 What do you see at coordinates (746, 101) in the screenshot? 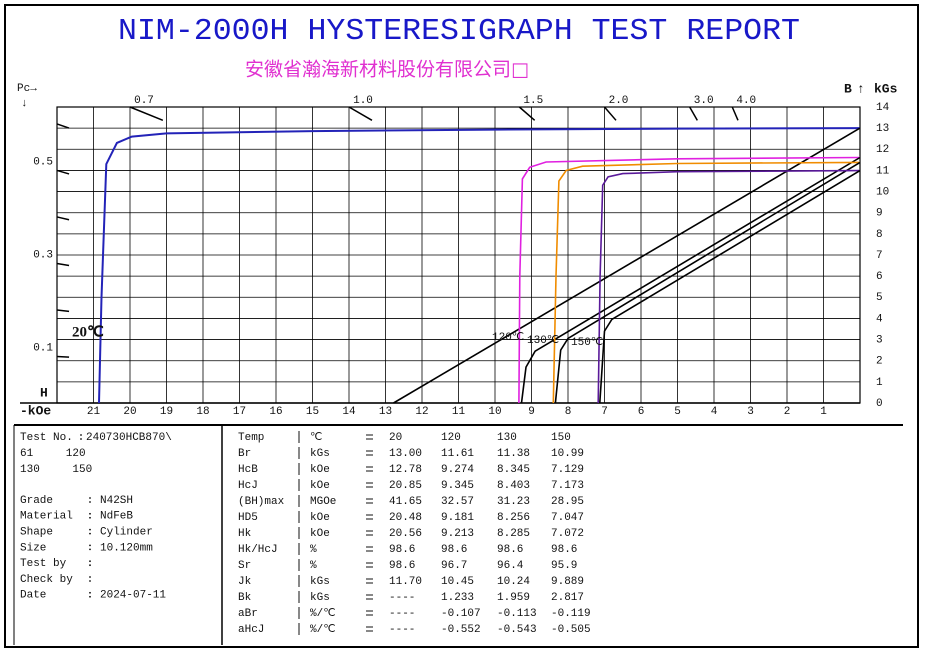
I see `pc-tick-label: 4.0` at bounding box center [746, 101].